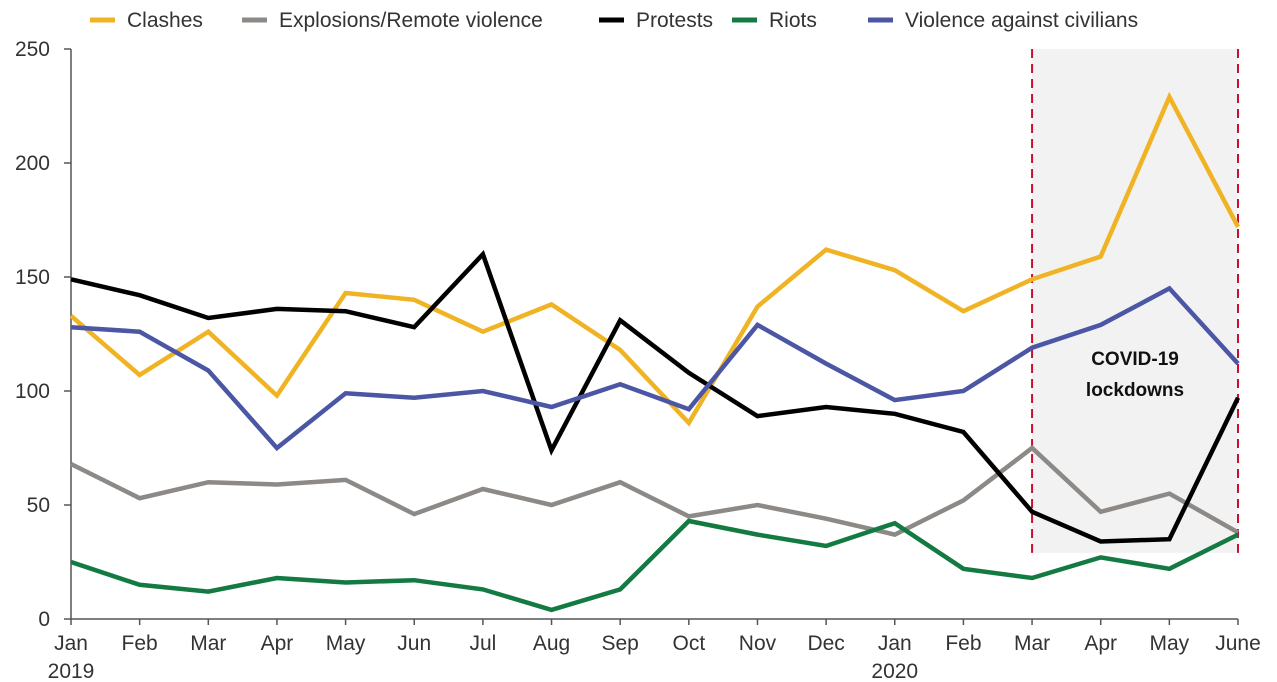 The height and width of the screenshot is (682, 1277). What do you see at coordinates (414, 643) in the screenshot?
I see `x-tick-label: Jun` at bounding box center [414, 643].